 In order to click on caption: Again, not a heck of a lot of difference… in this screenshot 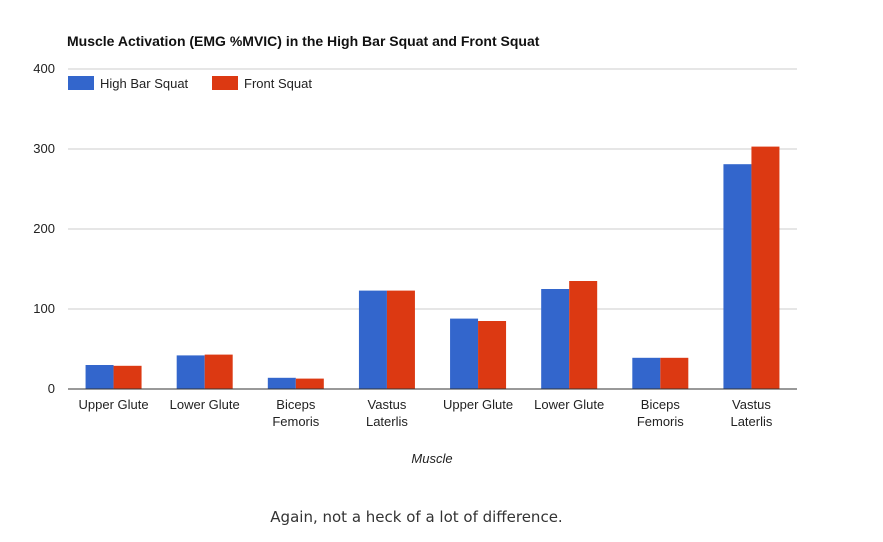, I will do `click(416, 517)`.